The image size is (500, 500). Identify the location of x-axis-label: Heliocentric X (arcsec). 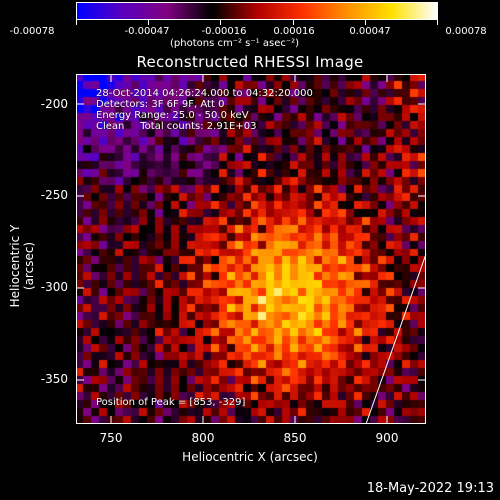
(250, 457).